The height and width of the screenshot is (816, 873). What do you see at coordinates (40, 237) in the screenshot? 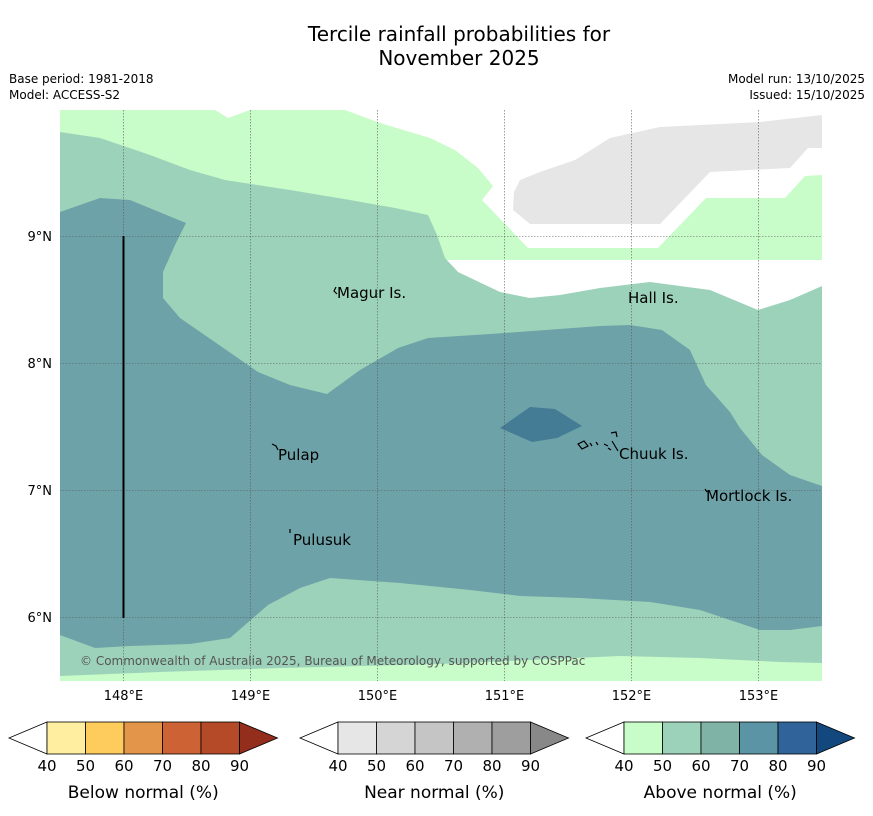
I see `lat-label: 9°N` at bounding box center [40, 237].